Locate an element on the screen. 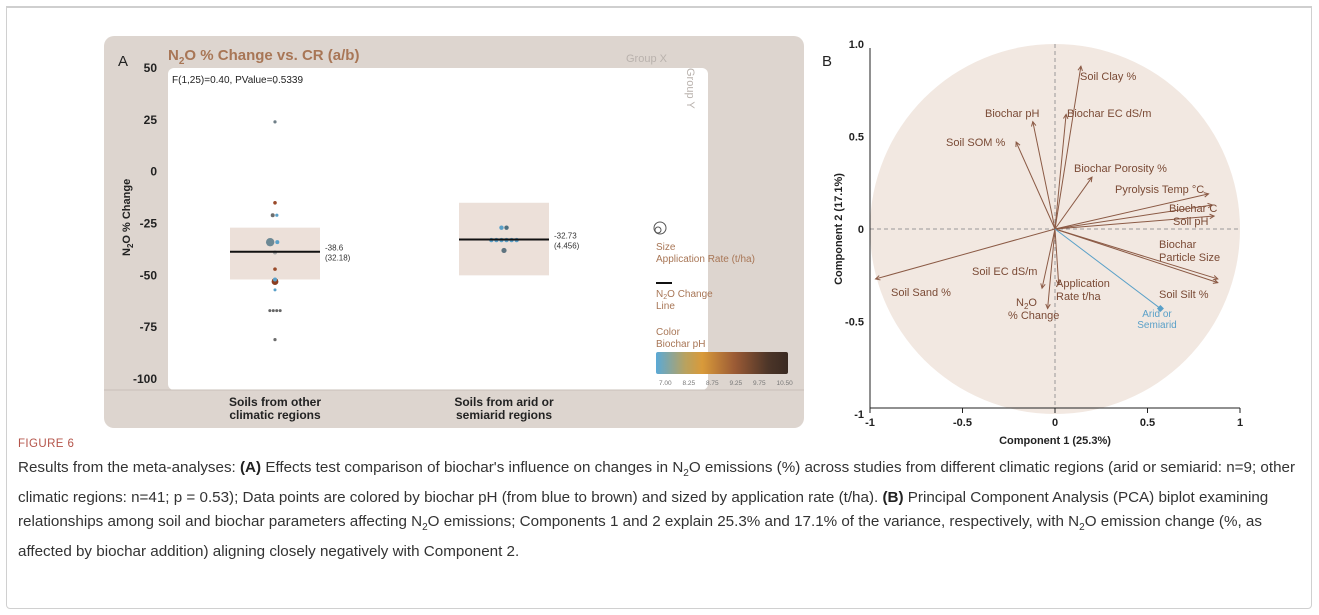 This screenshot has width=1319, height=615. legend-color-bar is located at coordinates (722, 363).